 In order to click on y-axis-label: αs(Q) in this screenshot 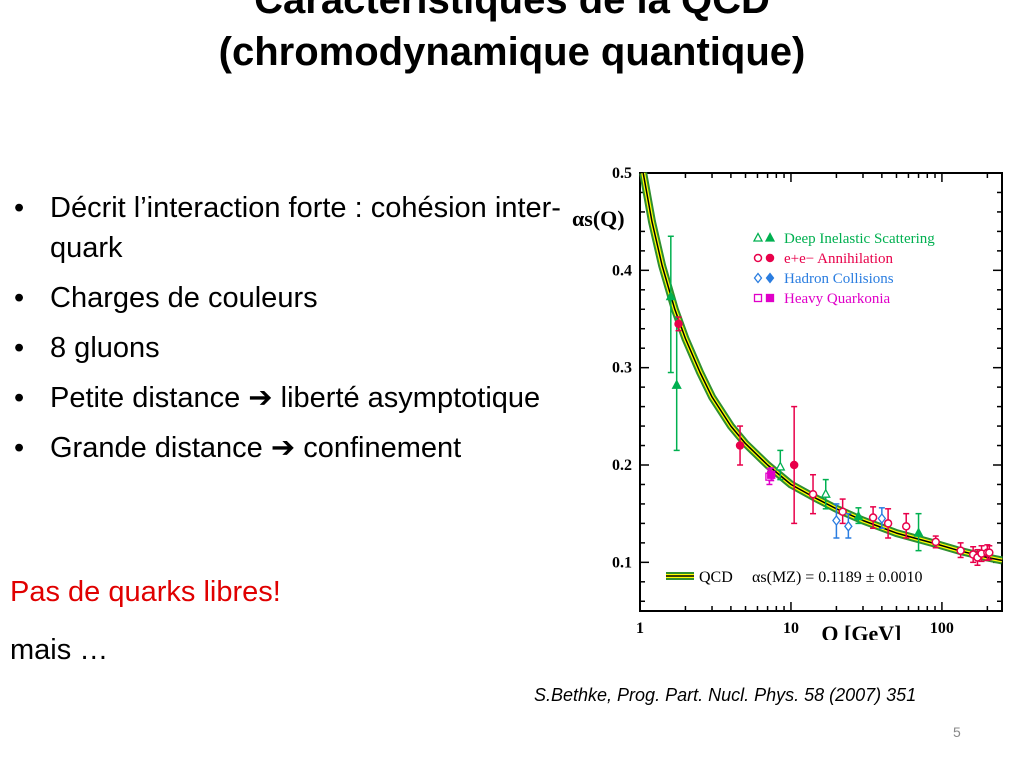, I will do `click(598, 218)`.